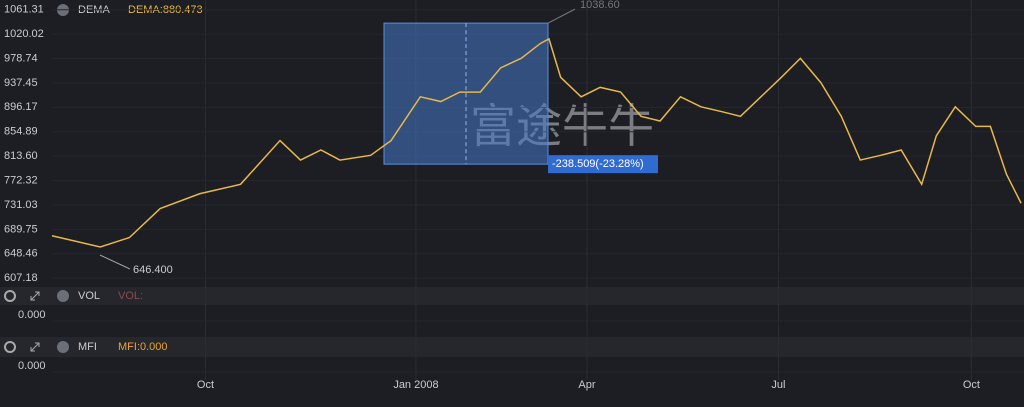 The width and height of the screenshot is (1024, 407). Describe the element at coordinates (24, 34) in the screenshot. I see `y-tick-label: 1020.02` at that location.